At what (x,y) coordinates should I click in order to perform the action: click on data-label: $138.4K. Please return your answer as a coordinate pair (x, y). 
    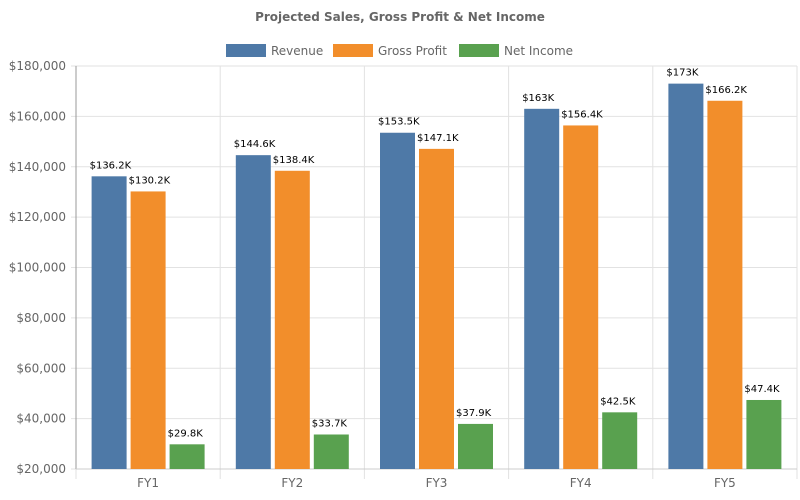
    Looking at the image, I should click on (294, 160).